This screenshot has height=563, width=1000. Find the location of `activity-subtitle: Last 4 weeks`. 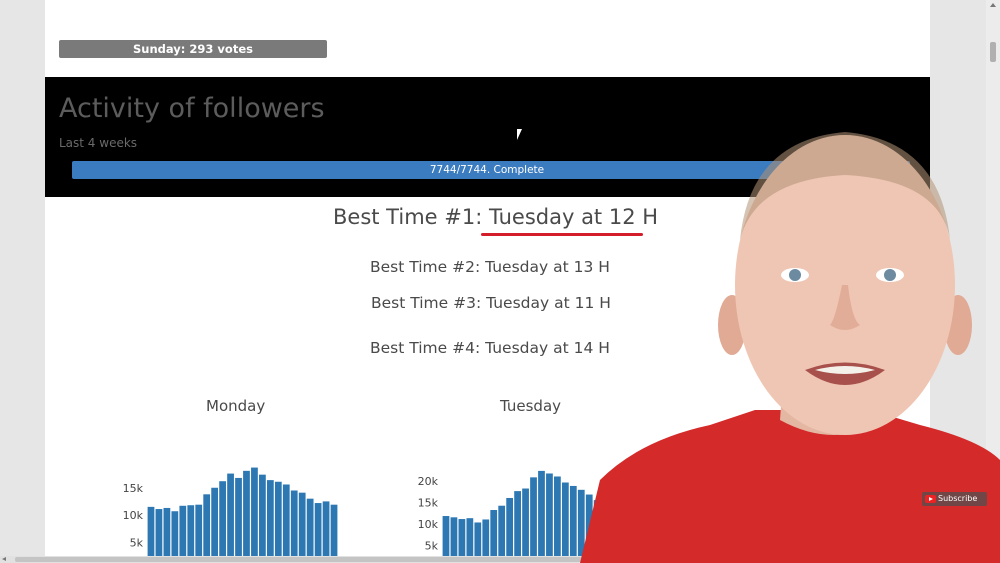

activity-subtitle: Last 4 weeks is located at coordinates (98, 143).